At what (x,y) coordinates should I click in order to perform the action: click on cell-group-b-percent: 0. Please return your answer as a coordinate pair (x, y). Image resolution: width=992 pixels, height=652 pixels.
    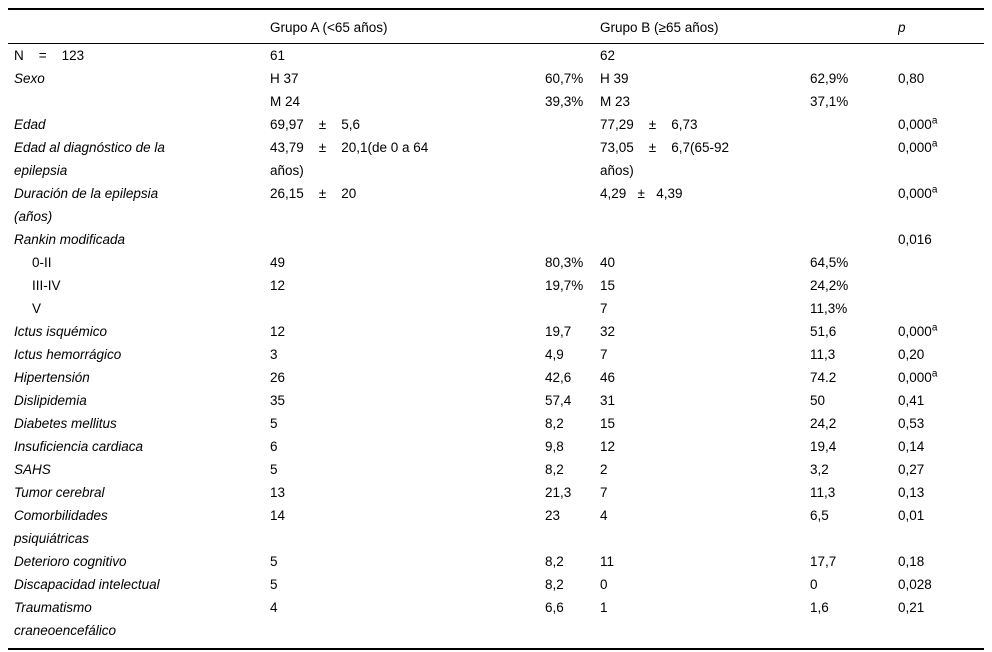
    Looking at the image, I should click on (814, 584).